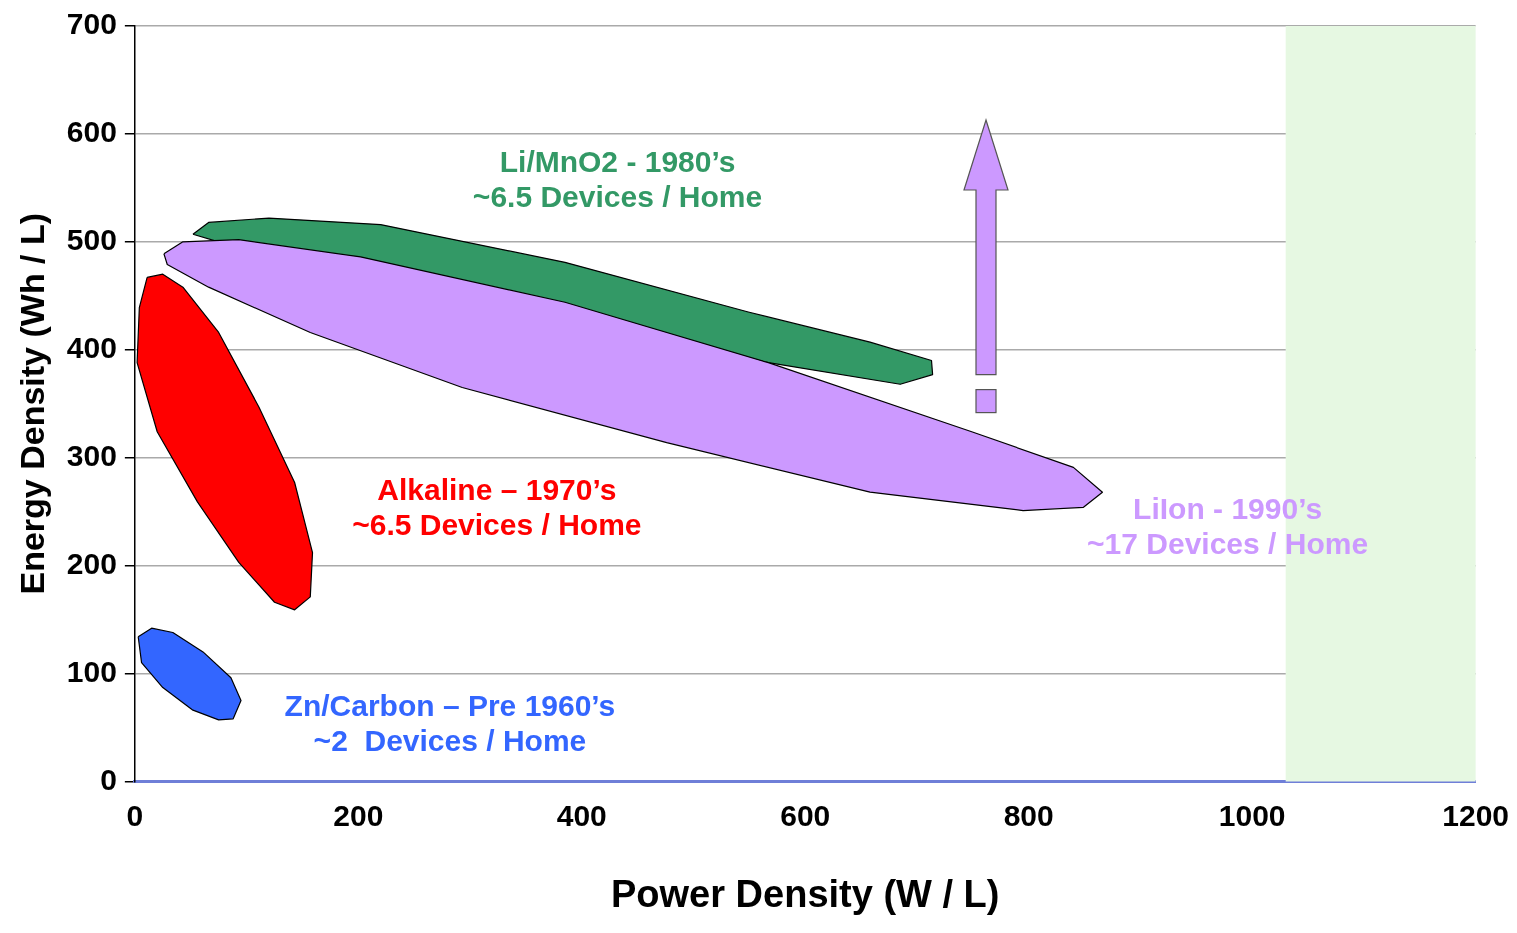 Image resolution: width=1517 pixels, height=933 pixels. I want to click on x-tick-label: 600, so click(805, 815).